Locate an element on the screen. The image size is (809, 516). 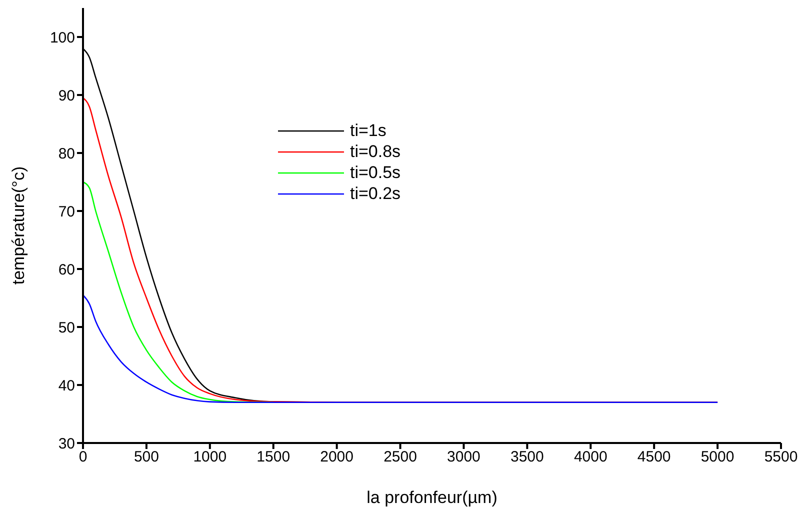
legend-label: ti=0.2s is located at coordinates (375, 193).